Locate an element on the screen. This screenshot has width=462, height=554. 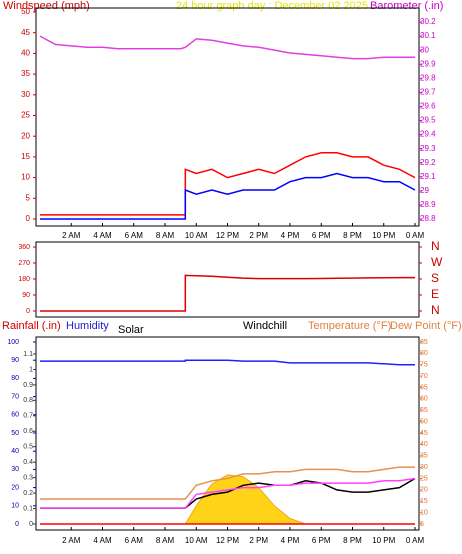
y2-tick-label: 80 is located at coordinates (424, 353).